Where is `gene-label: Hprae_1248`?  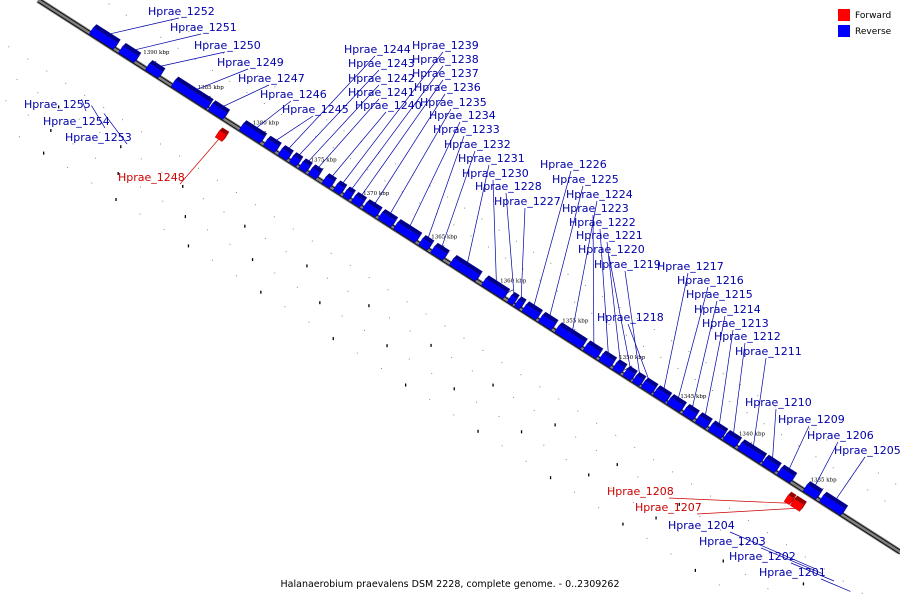
gene-label: Hprae_1248 is located at coordinates (151, 177).